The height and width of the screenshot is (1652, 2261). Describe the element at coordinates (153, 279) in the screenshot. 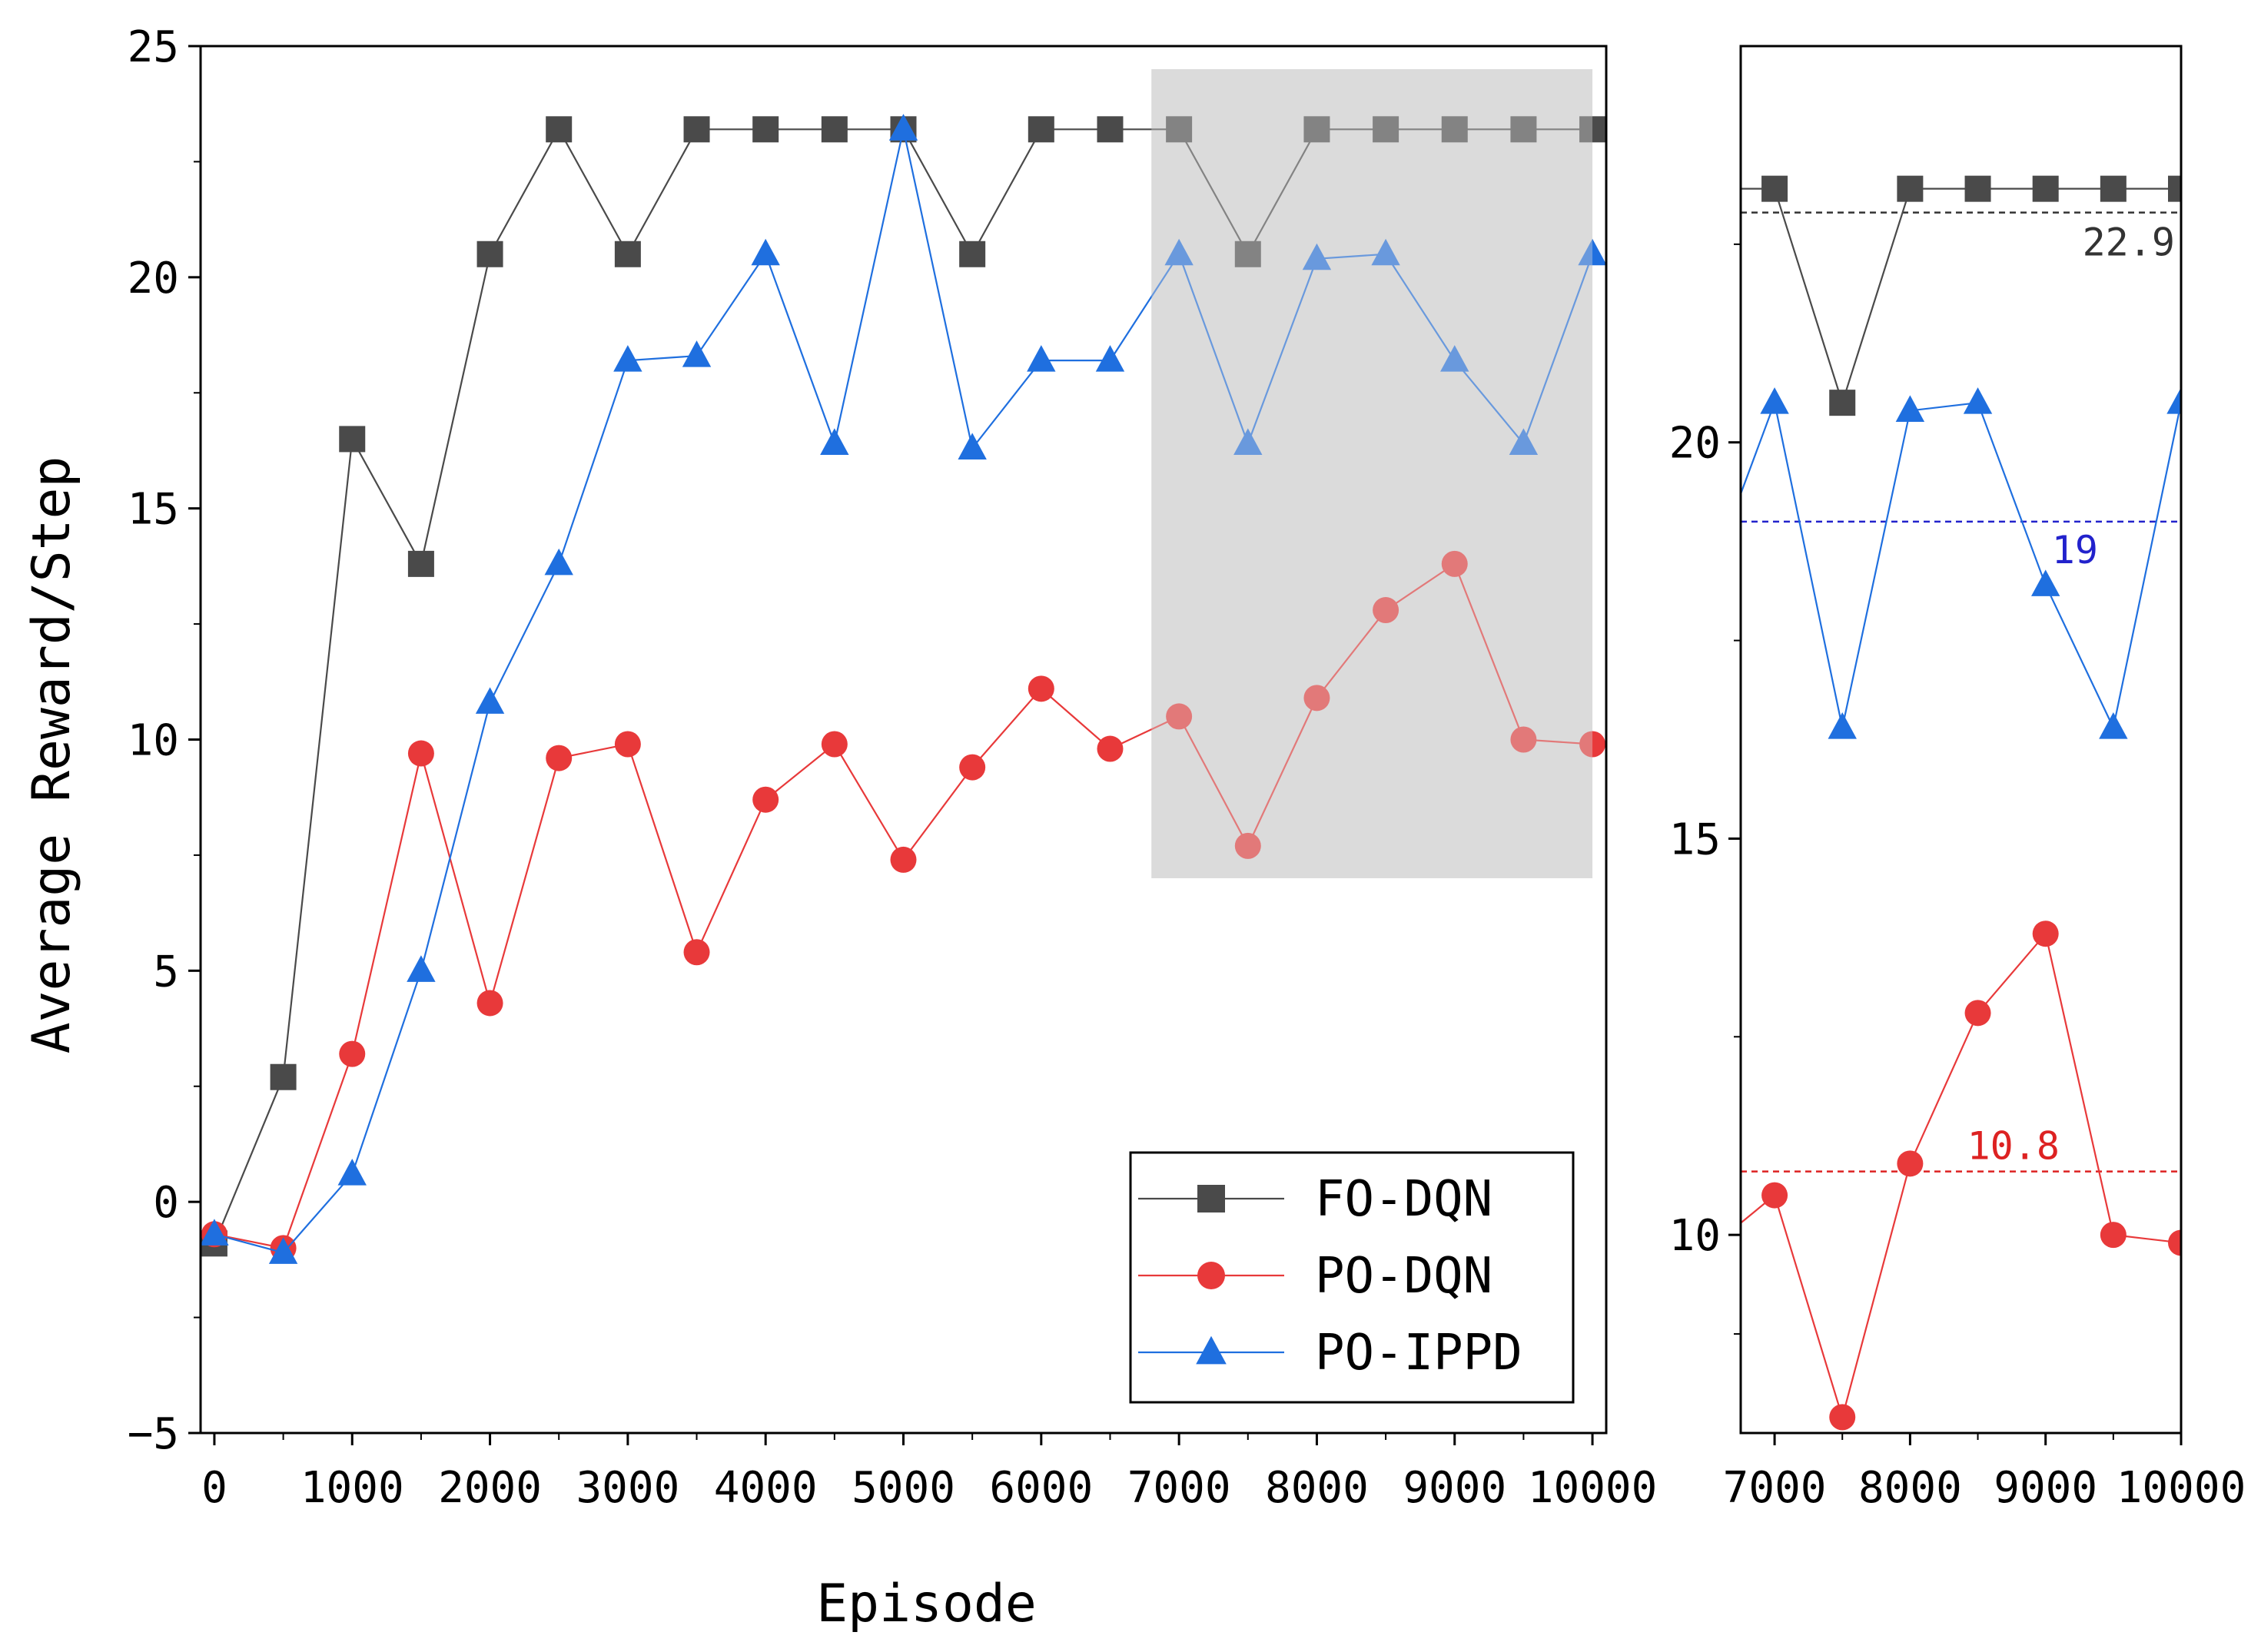

I see `y-tick-label: 20` at that location.